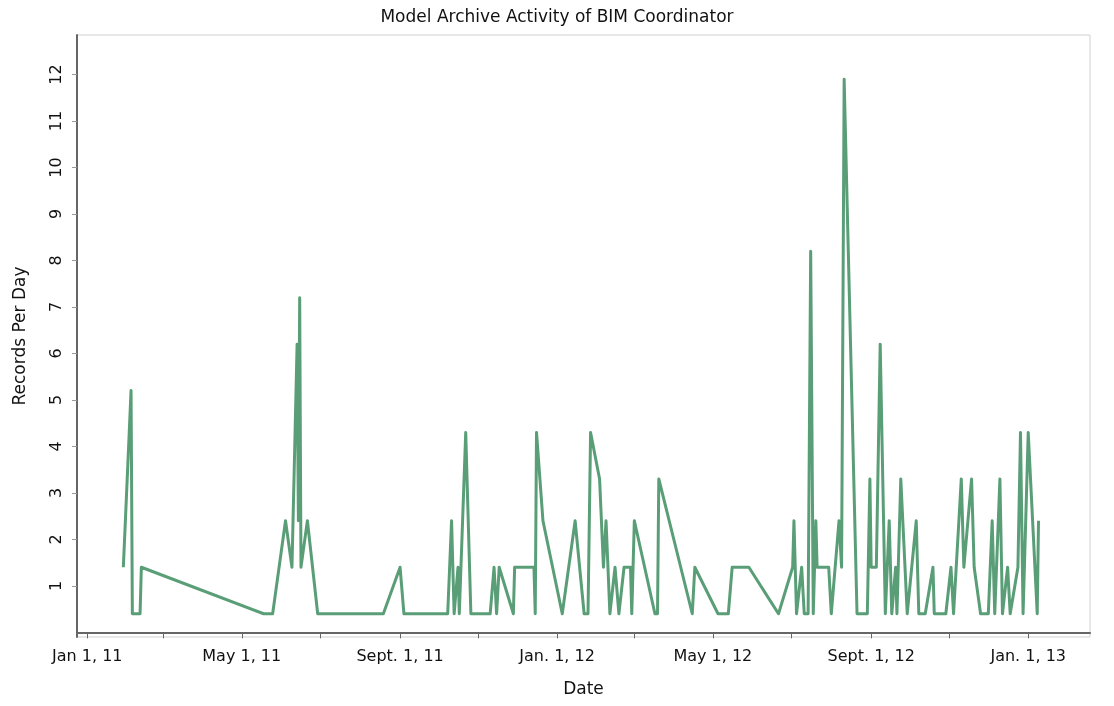 This screenshot has height=706, width=1114. Describe the element at coordinates (55, 539) in the screenshot. I see `y-tick-label: 2` at that location.